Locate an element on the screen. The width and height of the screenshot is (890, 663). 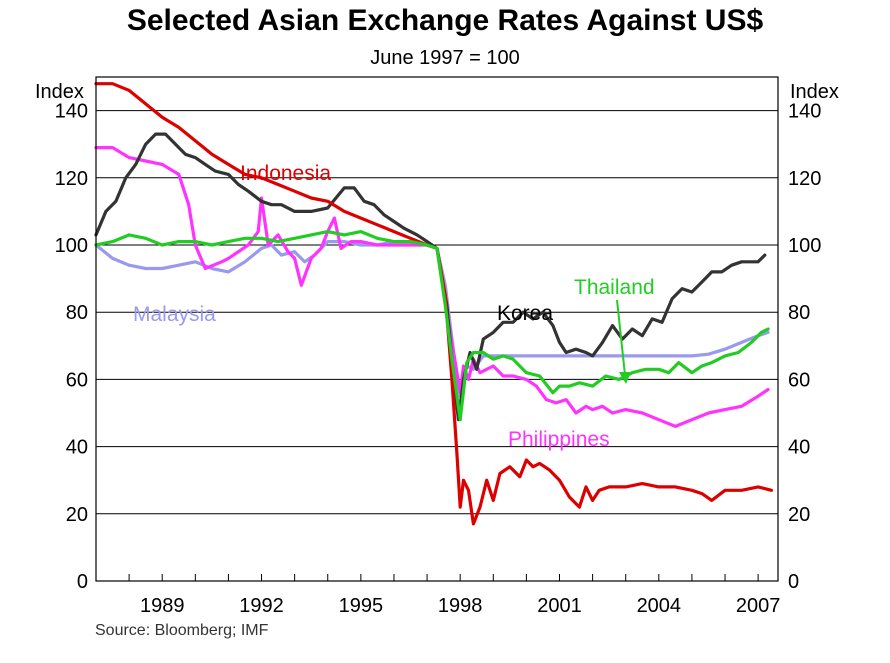
y-tick-label-left: 60 is located at coordinates (77, 380).